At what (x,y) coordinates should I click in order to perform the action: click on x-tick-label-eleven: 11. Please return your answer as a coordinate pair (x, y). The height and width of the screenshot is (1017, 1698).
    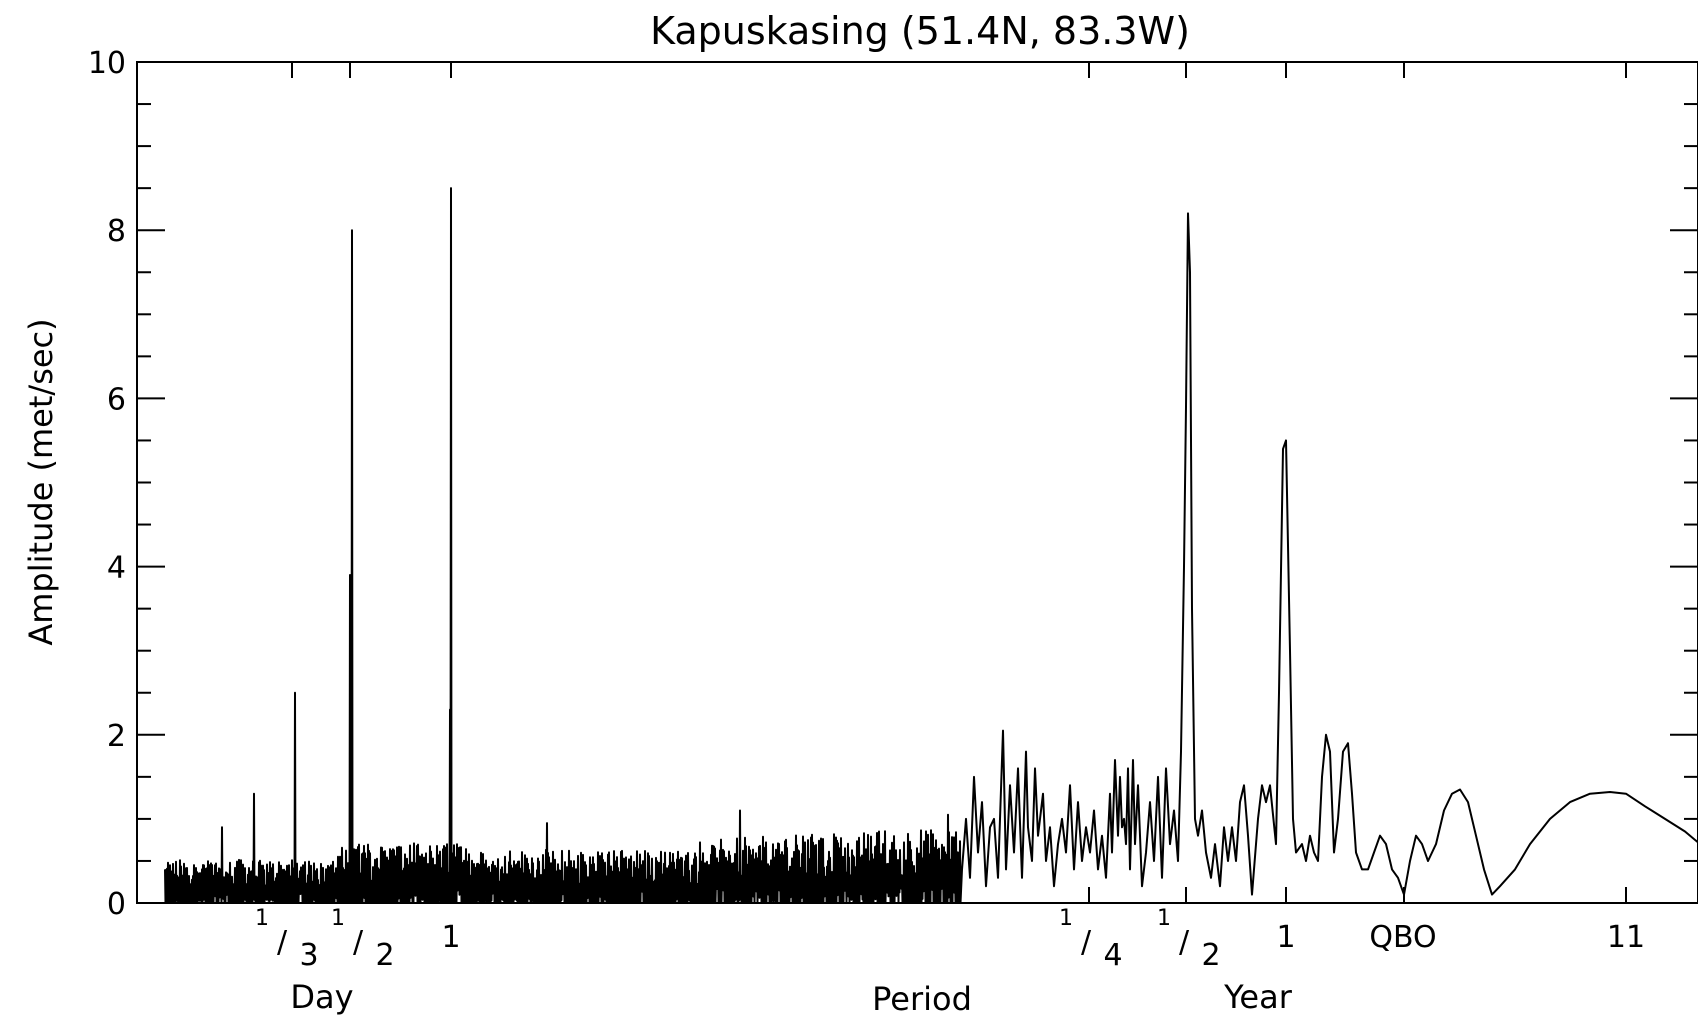
    Looking at the image, I should click on (1626, 937).